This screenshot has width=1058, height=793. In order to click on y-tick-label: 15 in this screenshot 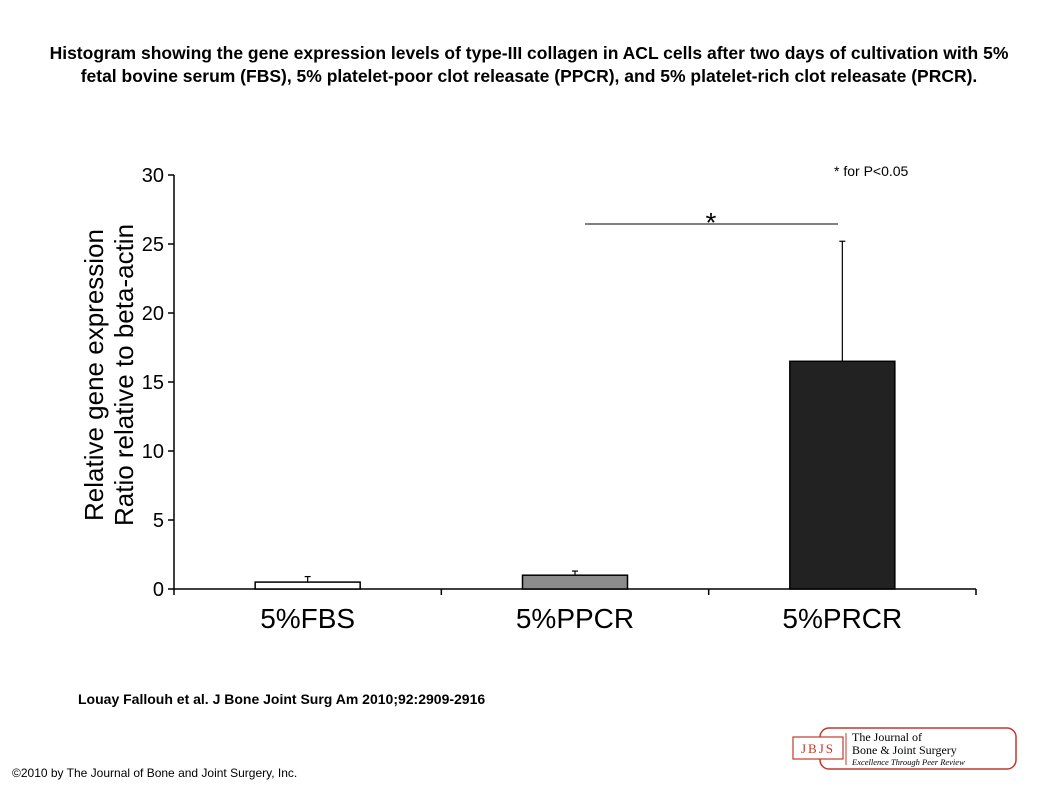, I will do `click(153, 383)`.